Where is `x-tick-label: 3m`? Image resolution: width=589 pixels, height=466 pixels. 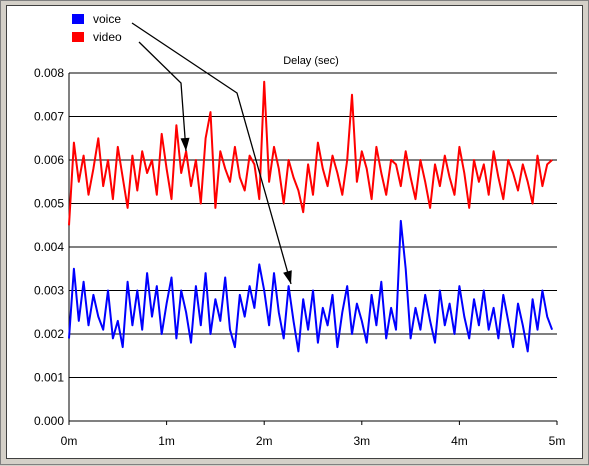
x-tick-label: 3m is located at coordinates (361, 441).